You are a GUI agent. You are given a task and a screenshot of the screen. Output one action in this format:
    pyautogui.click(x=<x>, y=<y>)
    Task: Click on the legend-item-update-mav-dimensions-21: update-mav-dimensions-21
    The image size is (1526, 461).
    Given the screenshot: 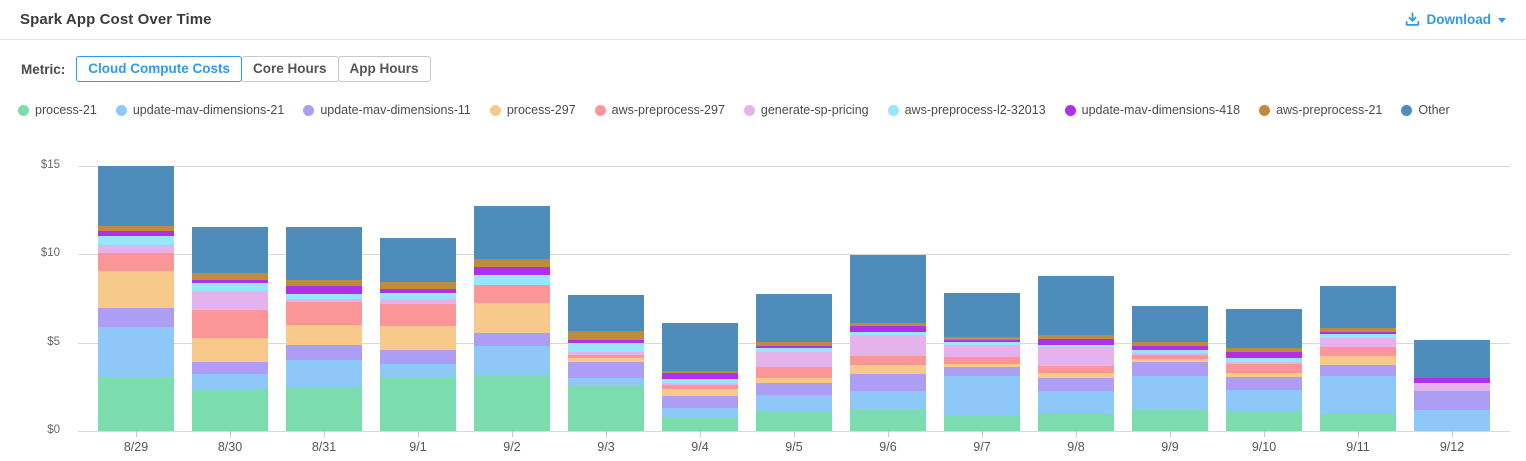 What is the action you would take?
    pyautogui.click(x=199, y=110)
    